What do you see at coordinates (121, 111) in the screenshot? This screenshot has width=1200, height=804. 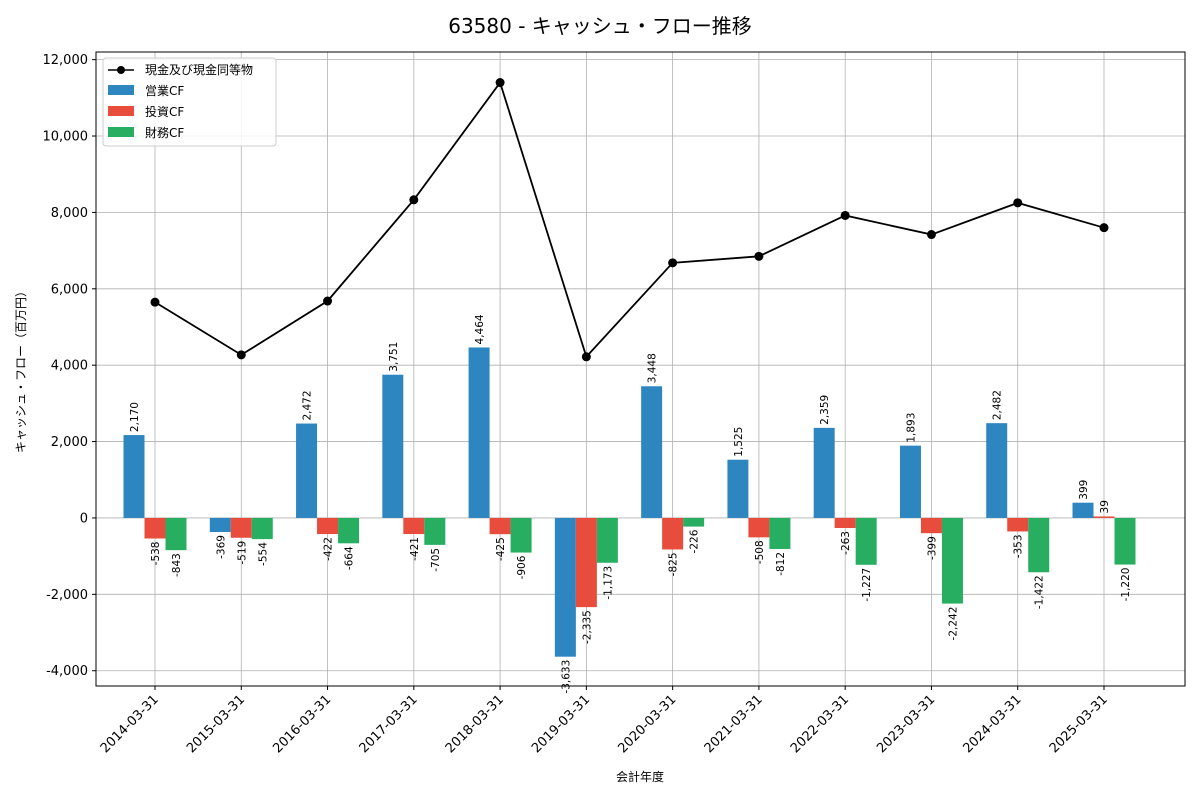 I see `legend-swatch-investing` at bounding box center [121, 111].